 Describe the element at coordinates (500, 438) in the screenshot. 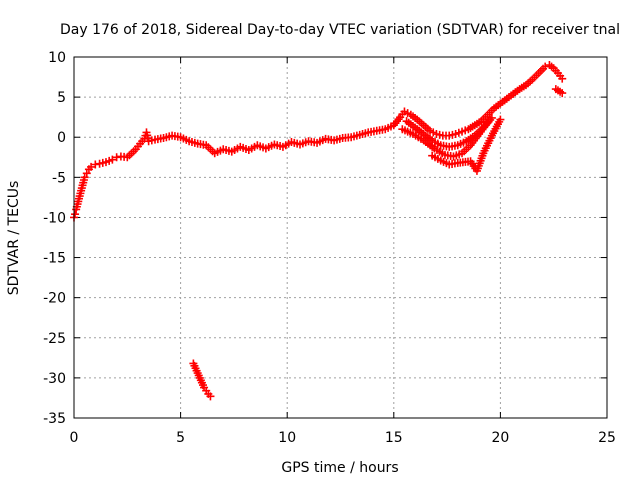

I see `x-tick-label: 20` at that location.